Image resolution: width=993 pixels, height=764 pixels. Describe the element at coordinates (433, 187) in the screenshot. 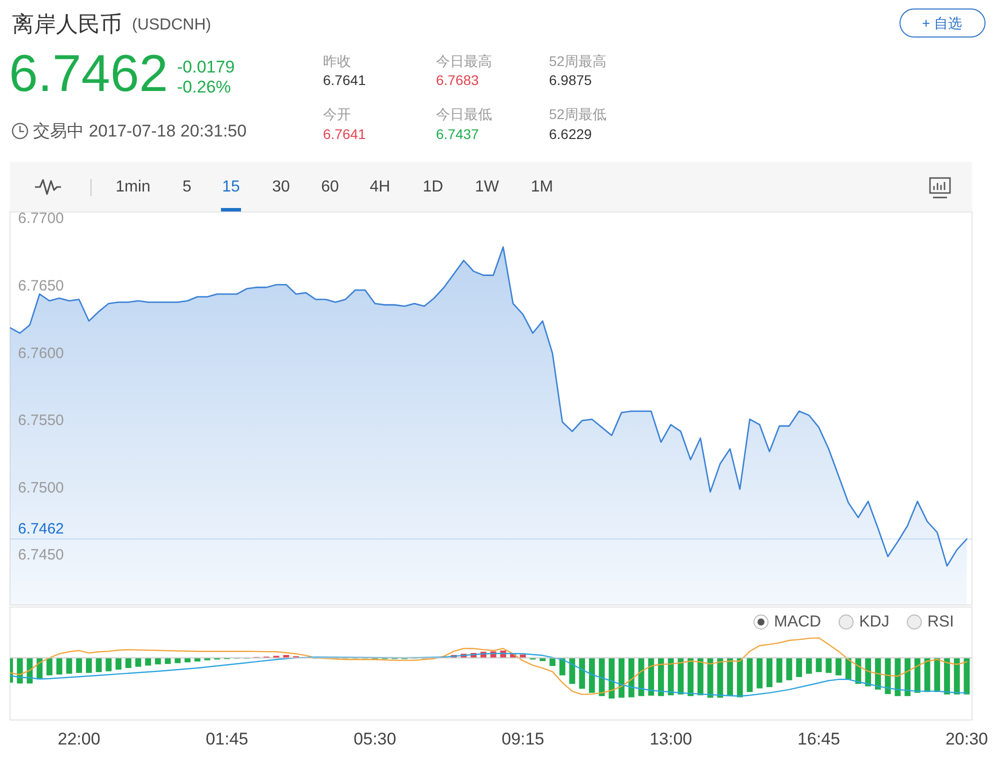

I see `text: 1D` at that location.